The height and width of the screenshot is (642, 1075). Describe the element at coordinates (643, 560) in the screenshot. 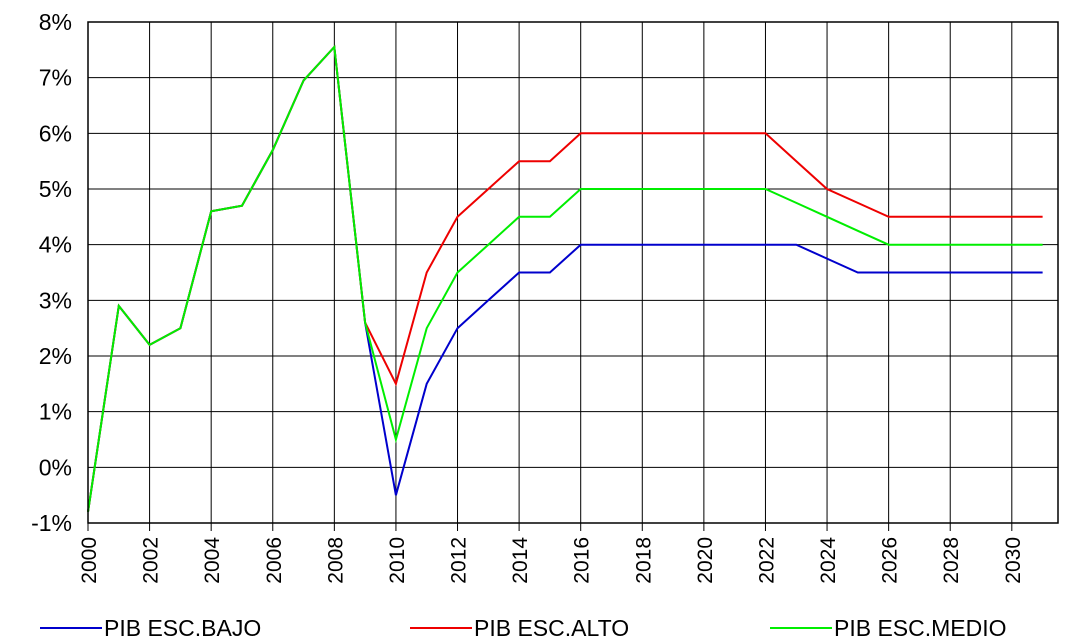

I see `x-tick-label: 2018` at that location.